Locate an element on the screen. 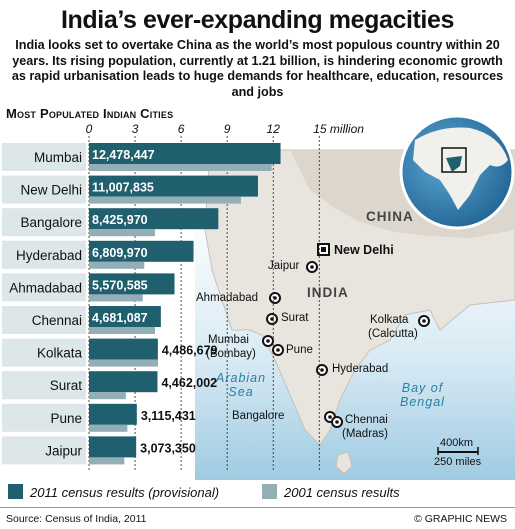 The width and height of the screenshot is (515, 529). x-tick-label: 9 is located at coordinates (227, 129).